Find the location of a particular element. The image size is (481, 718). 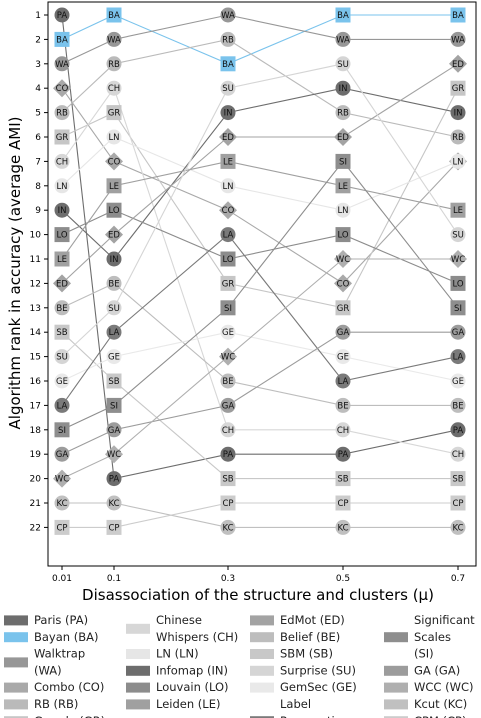

point-label-ch: CH is located at coordinates (458, 455).